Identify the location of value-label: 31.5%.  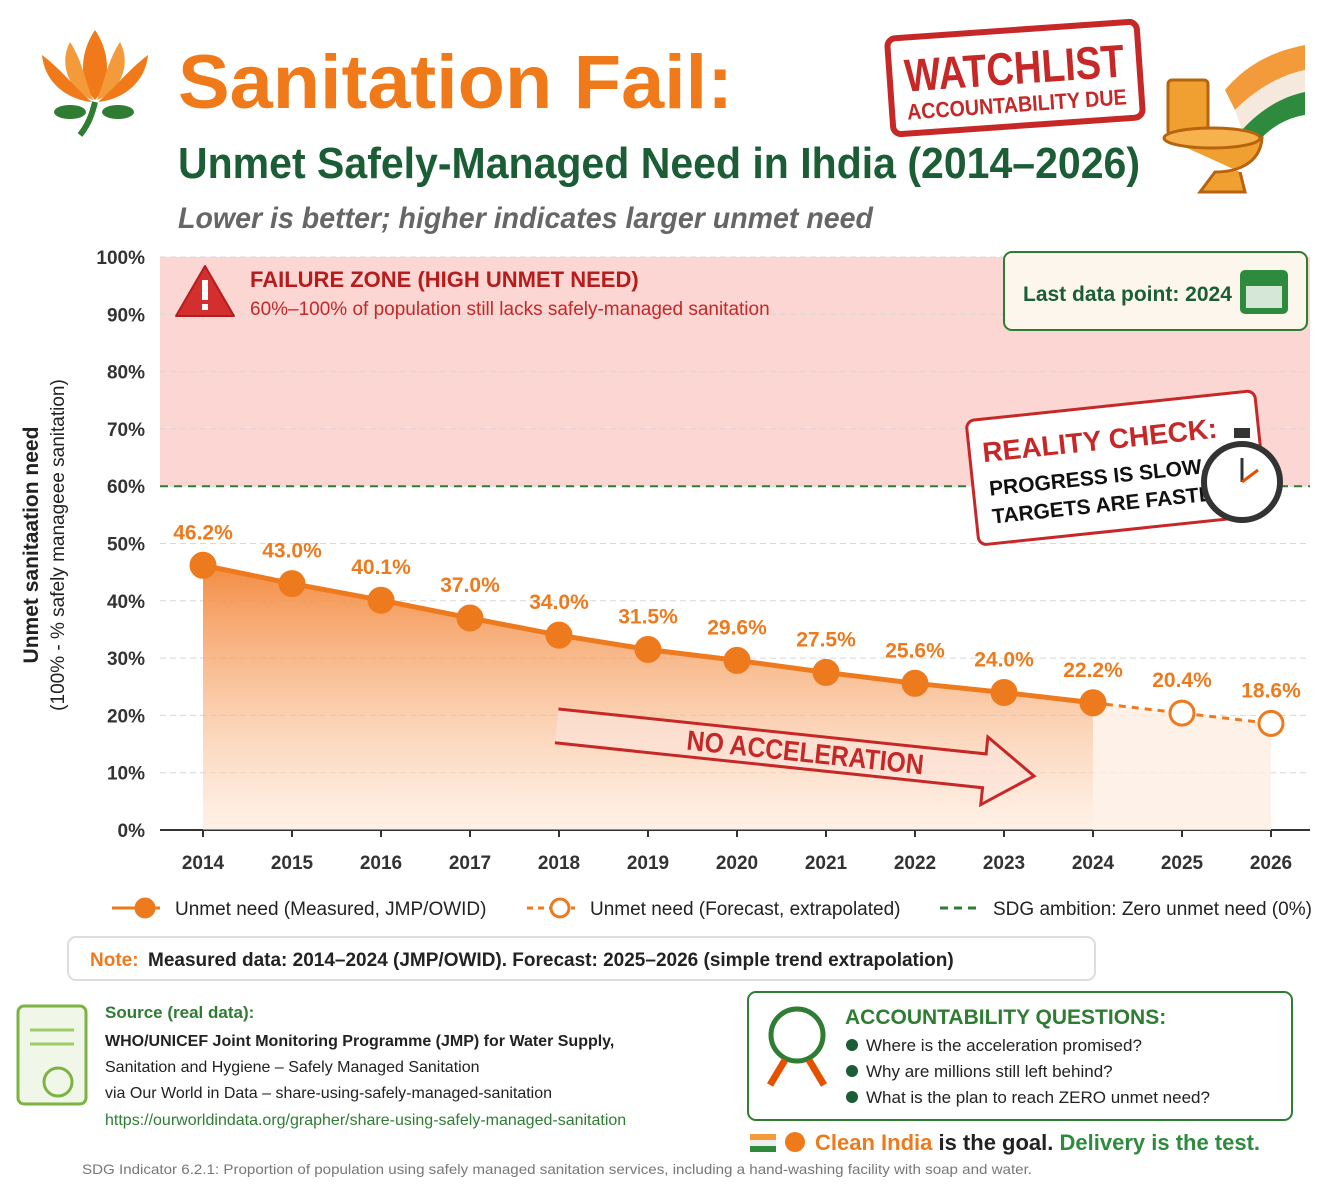
(648, 617).